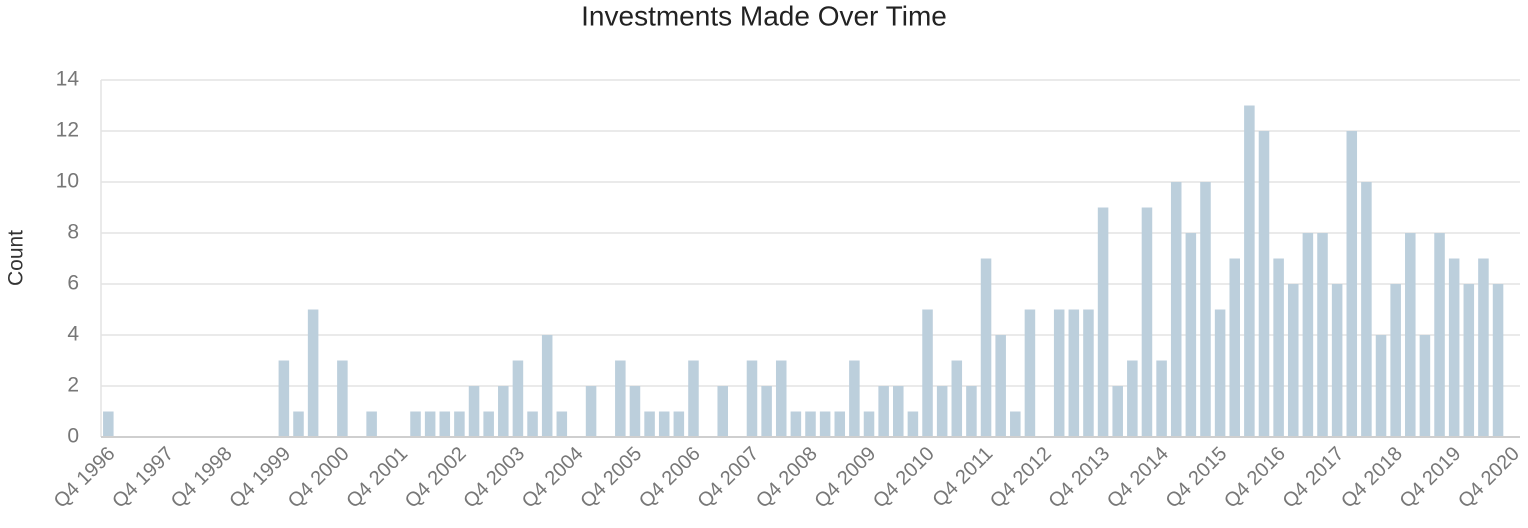 Image resolution: width=1528 pixels, height=528 pixels. I want to click on x-tick-label: Q4 2000, so click(319, 478).